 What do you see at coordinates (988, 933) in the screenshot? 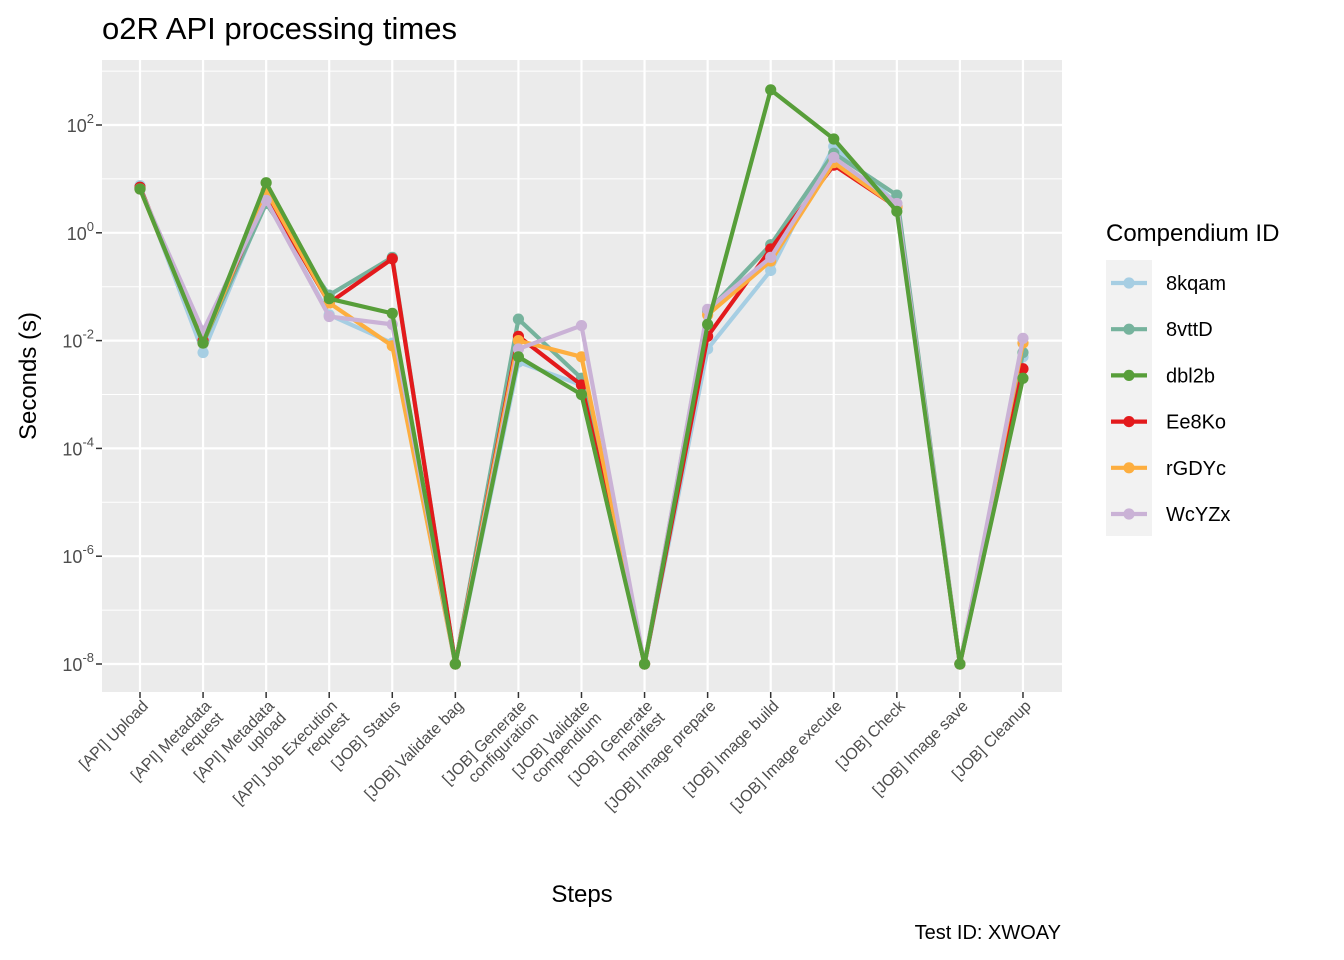
I see `caption: Test ID: XWOAY` at bounding box center [988, 933].